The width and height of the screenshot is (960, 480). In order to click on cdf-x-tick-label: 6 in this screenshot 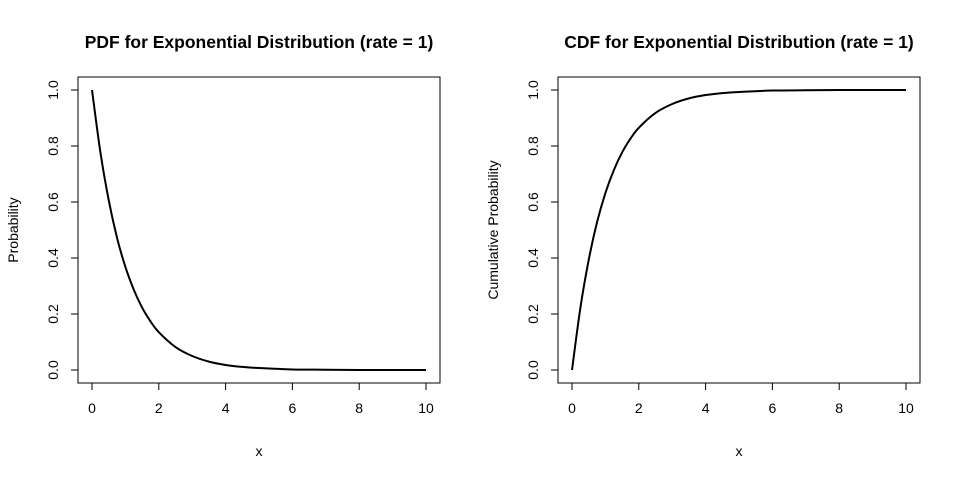, I will do `click(773, 408)`.